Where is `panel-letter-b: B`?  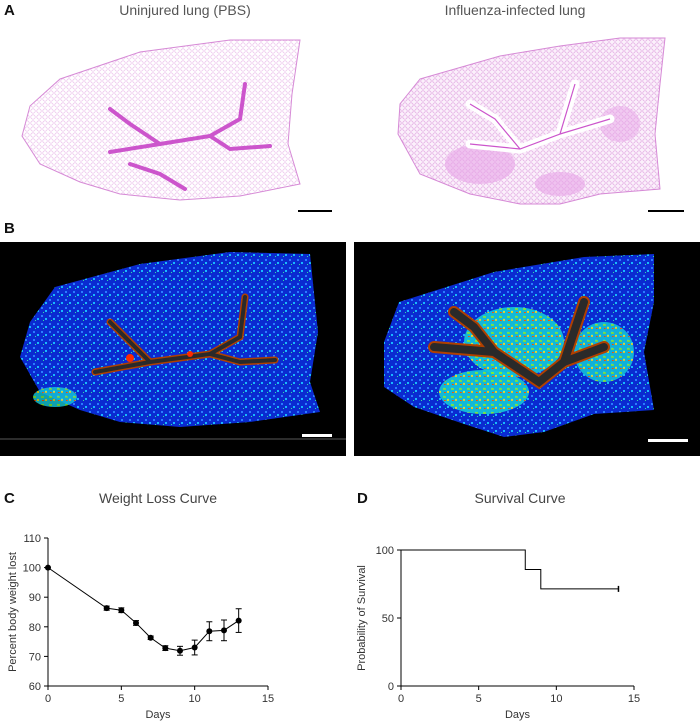
panel-letter-b: B is located at coordinates (9, 228).